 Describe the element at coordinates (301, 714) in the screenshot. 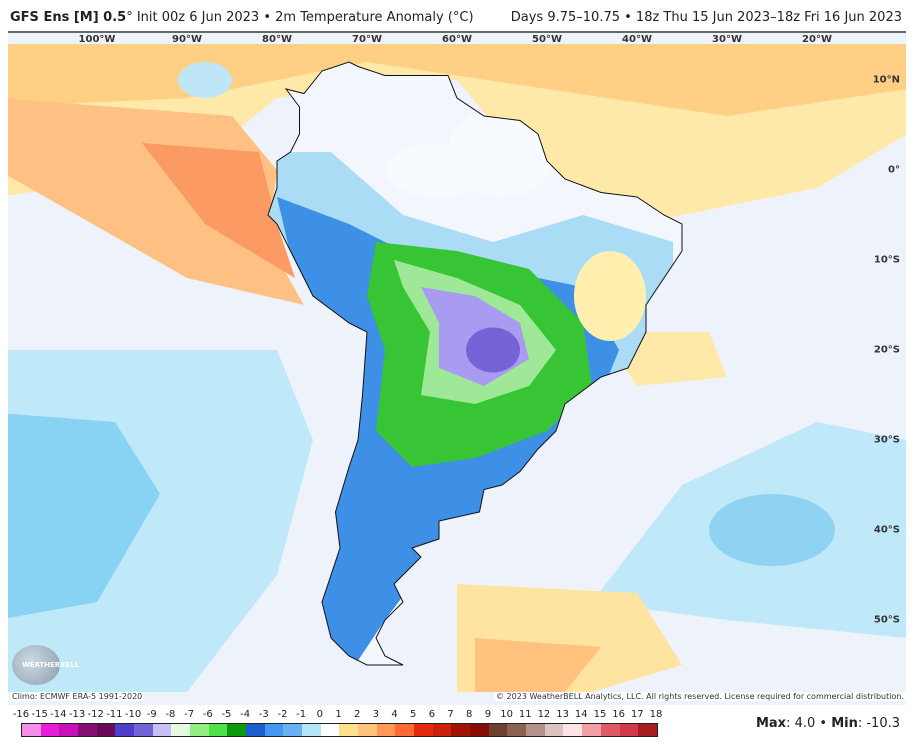

I see `colorbar-tick-label: -1` at that location.